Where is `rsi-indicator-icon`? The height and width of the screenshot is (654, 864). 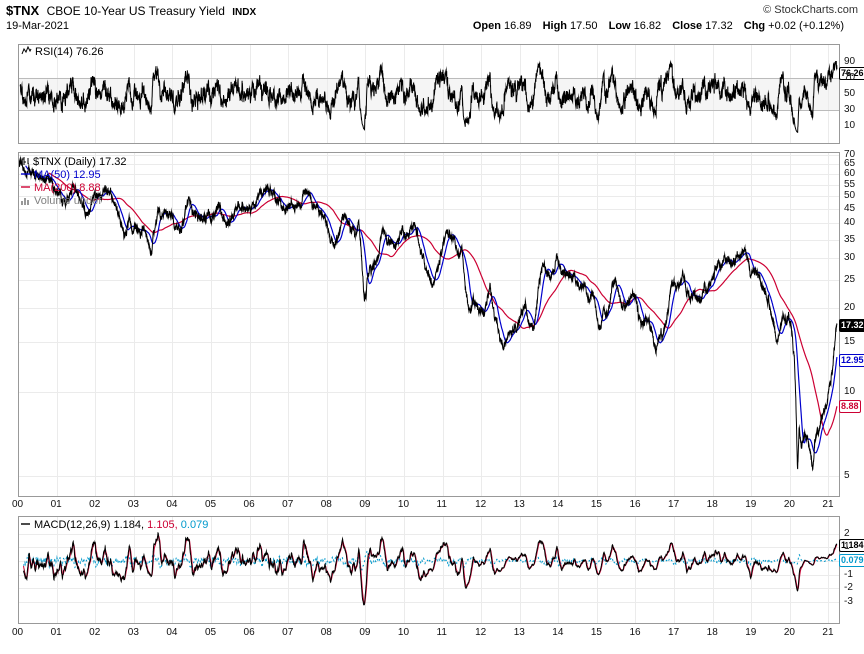 rsi-indicator-icon is located at coordinates (26, 50).